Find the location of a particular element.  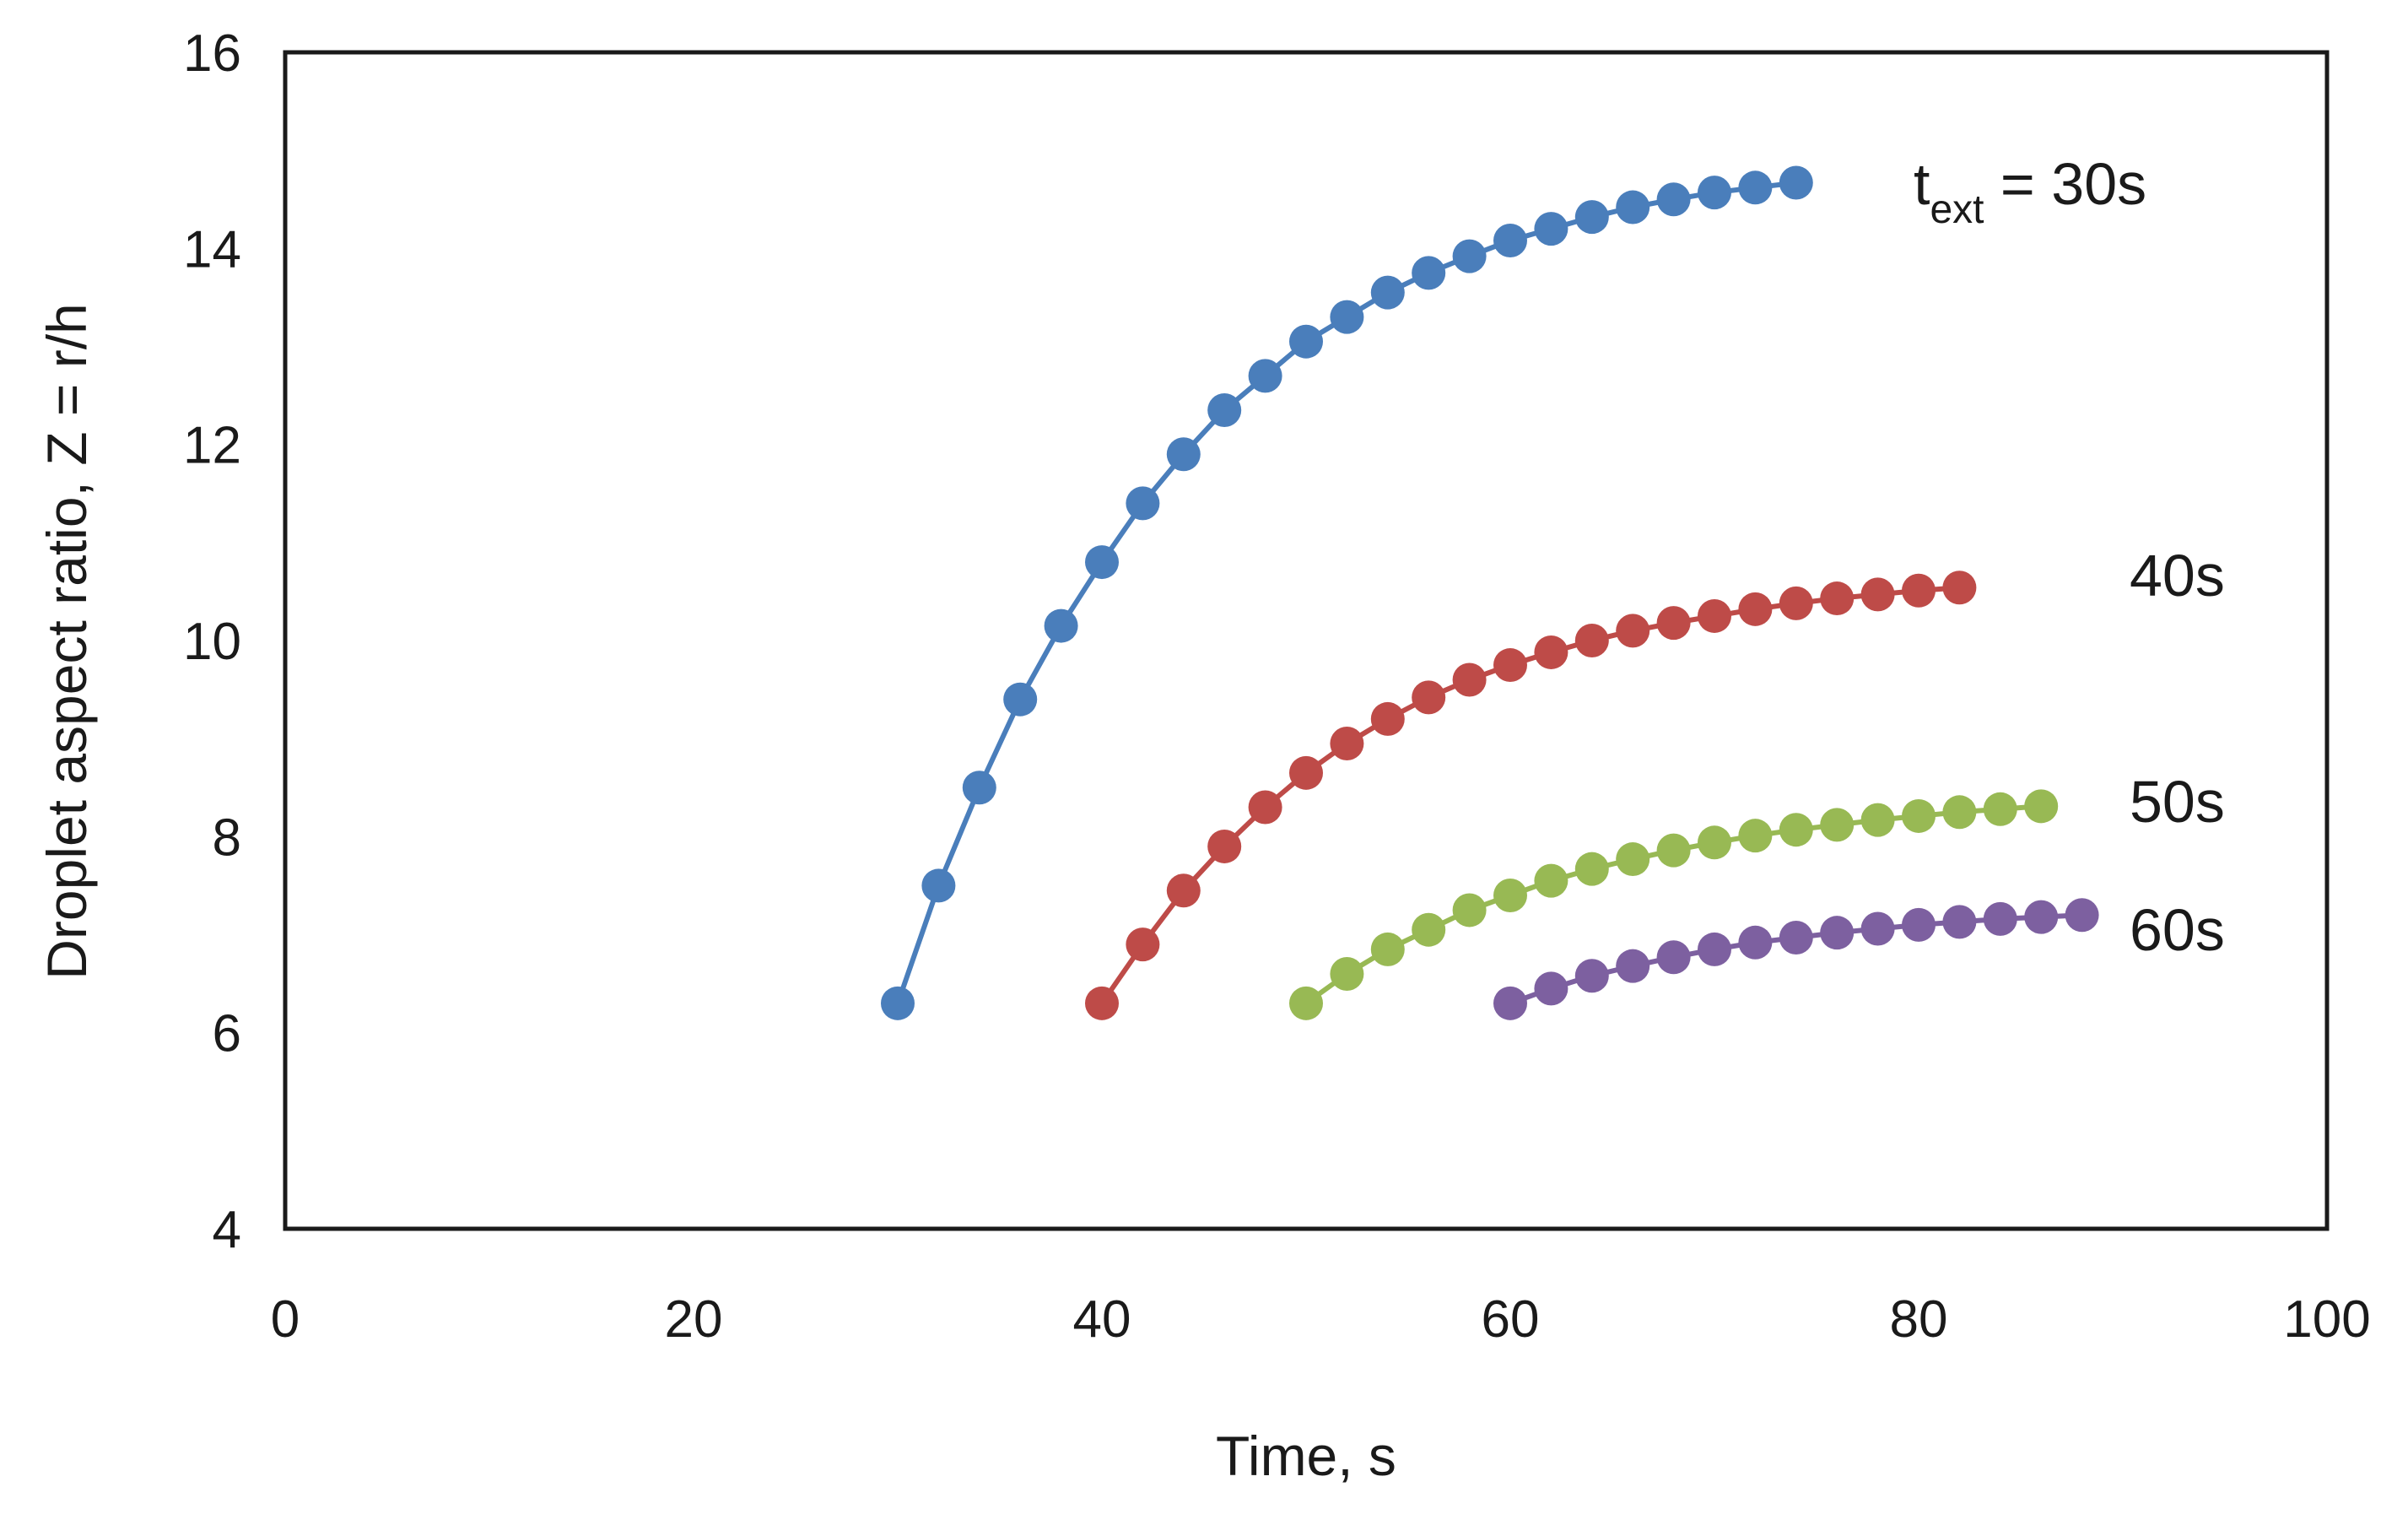

series-line is located at coordinates (1530, 795).